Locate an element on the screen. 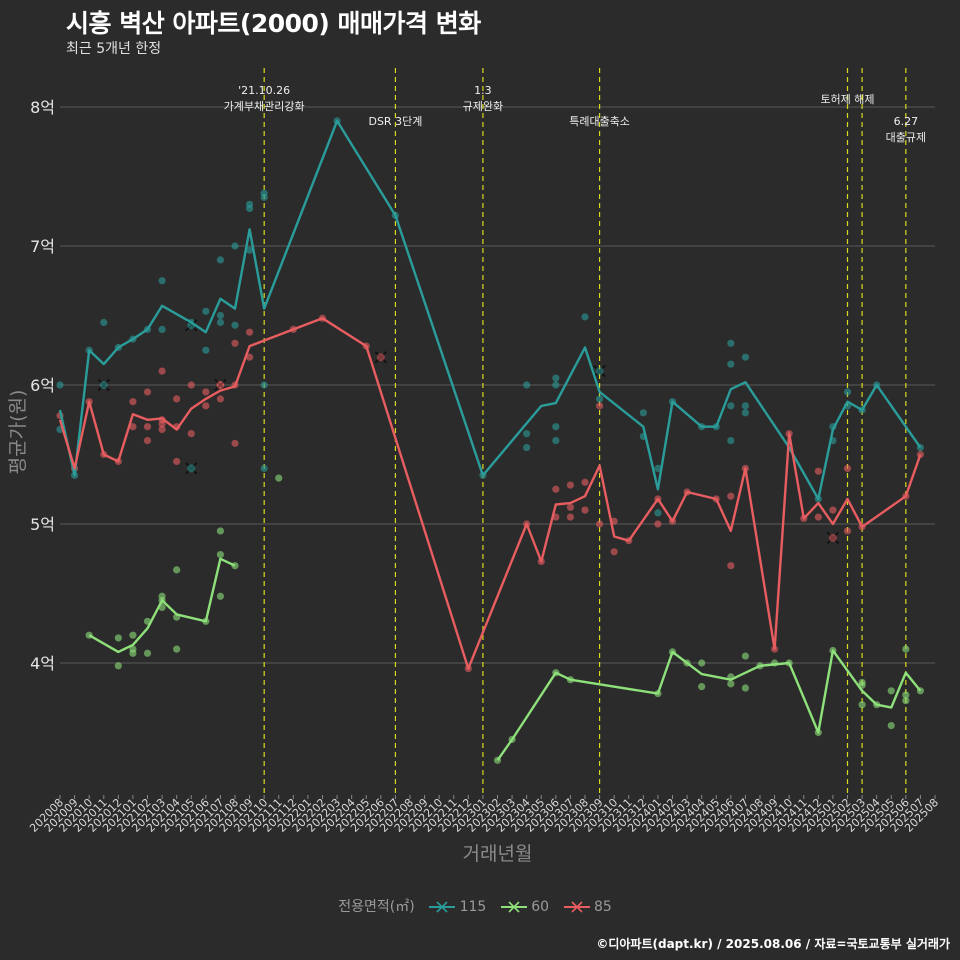  chart-subtitle: 최근 5개년 한정 is located at coordinates (114, 49).